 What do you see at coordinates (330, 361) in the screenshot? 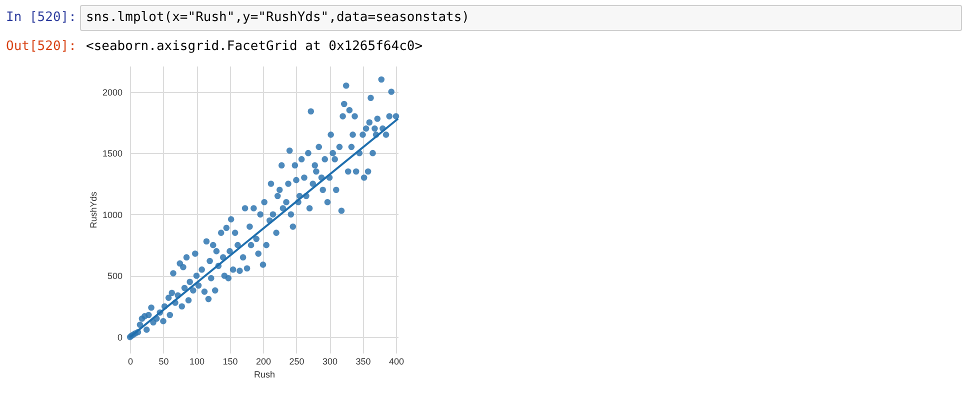
I see `x-tick-label: 300` at bounding box center [330, 361].